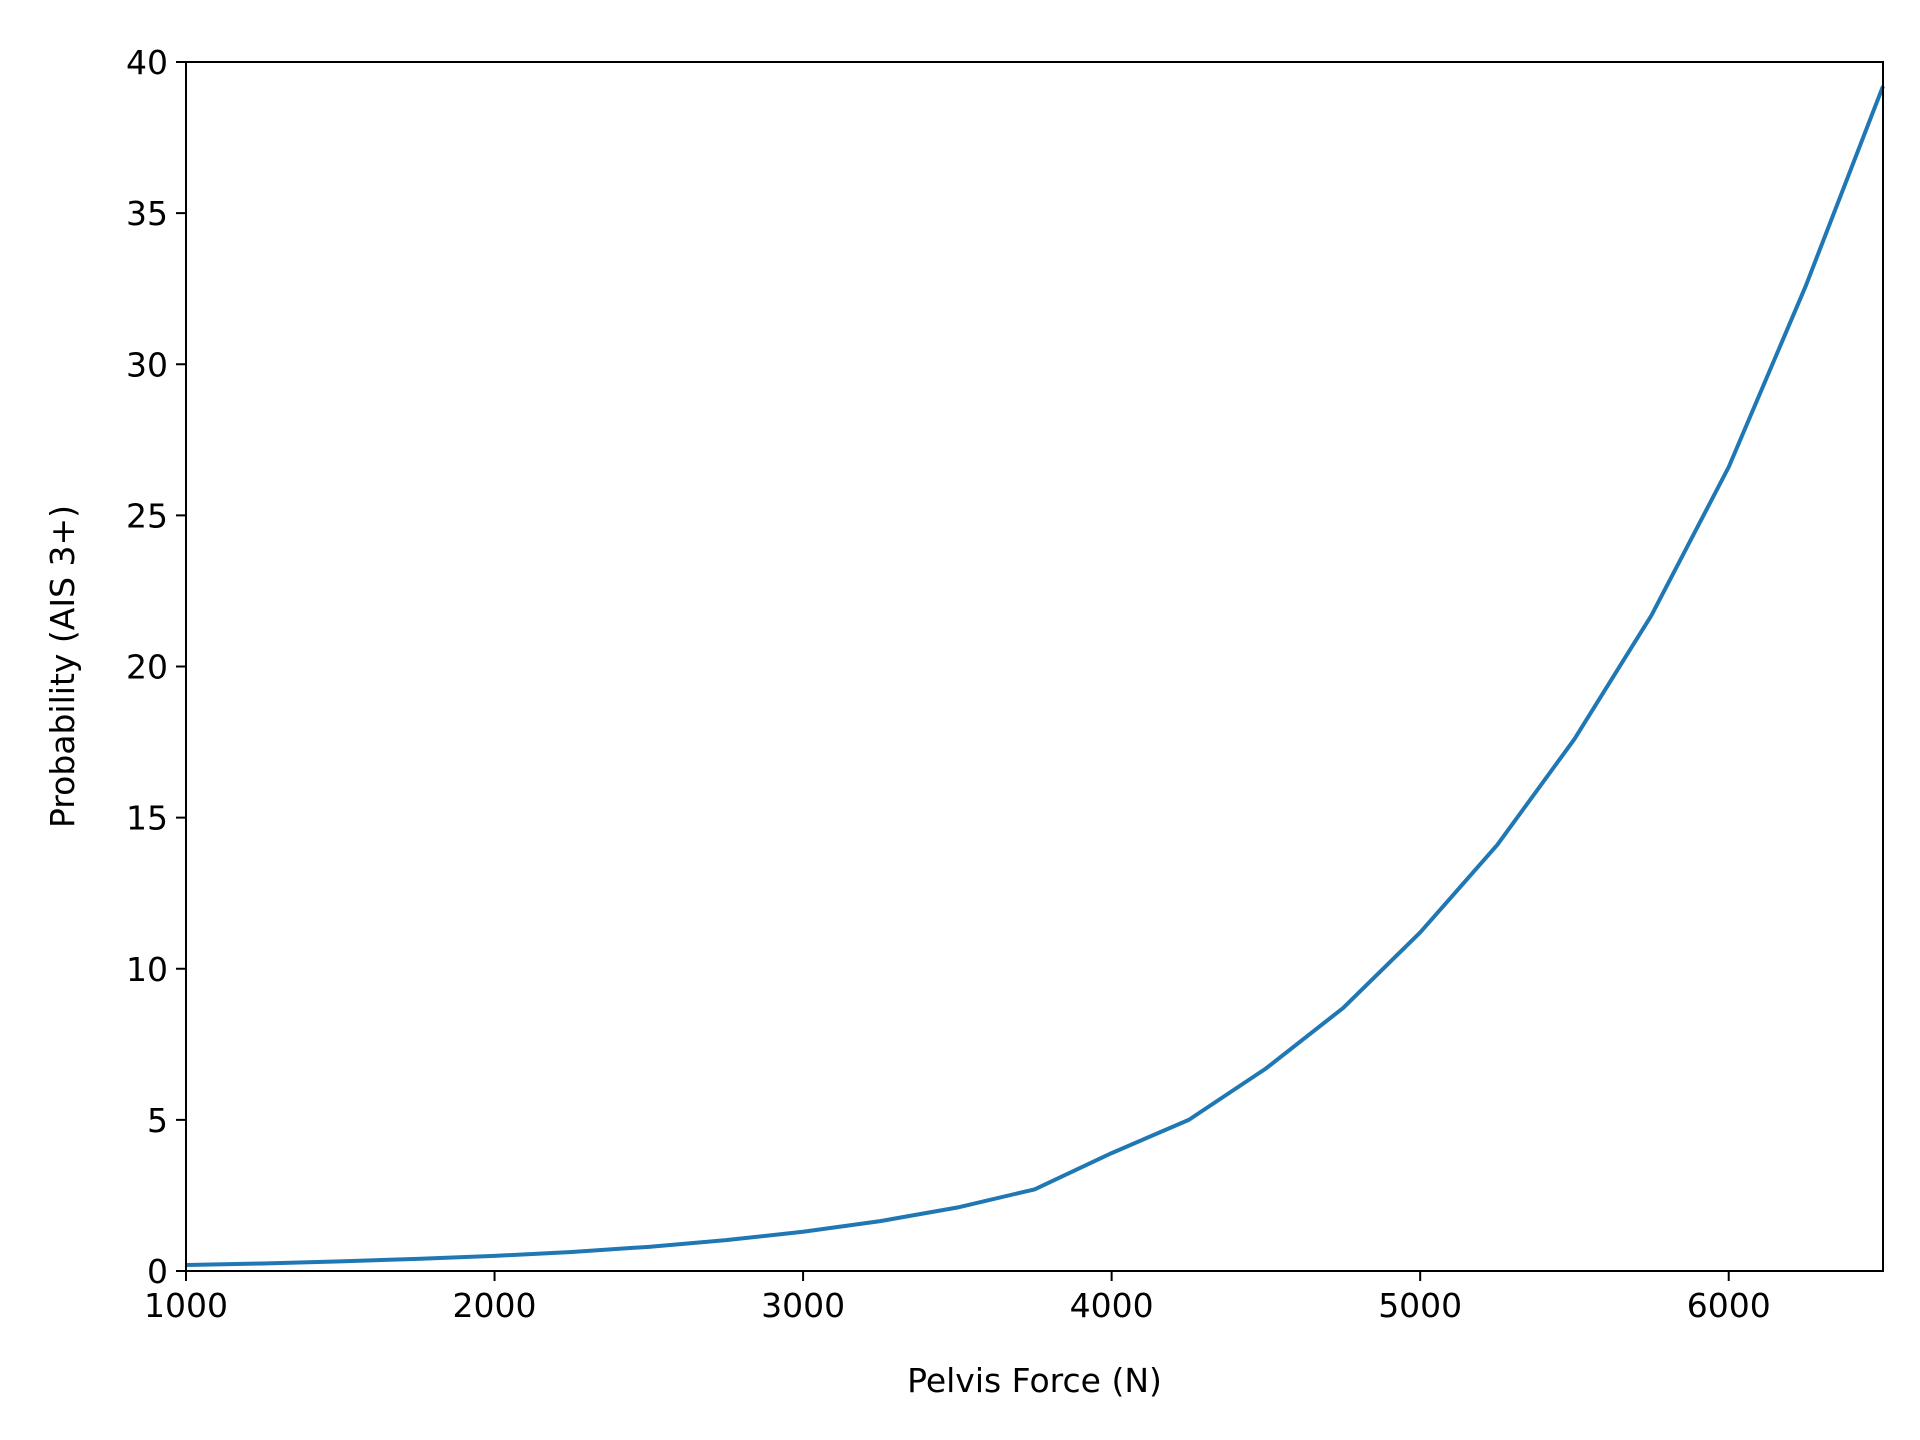 This screenshot has width=1920, height=1440. Describe the element at coordinates (495, 1305) in the screenshot. I see `x-tick-label: 2000` at that location.